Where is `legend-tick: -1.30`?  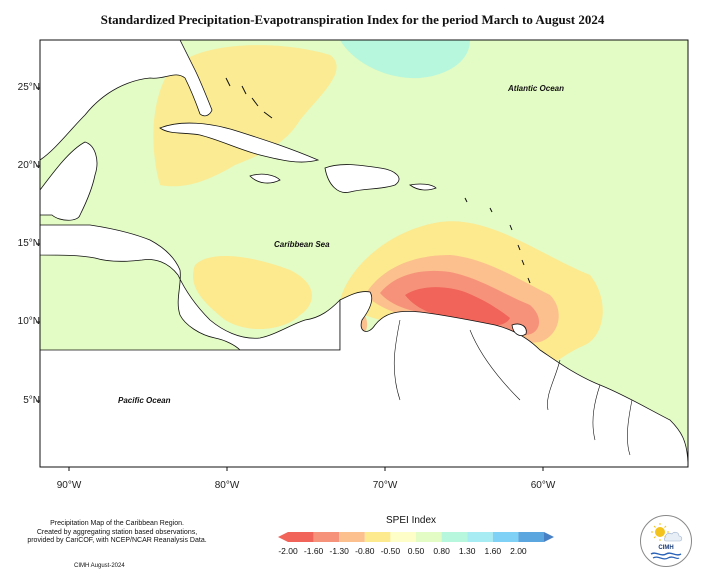
legend-tick: -1.30 is located at coordinates (339, 551).